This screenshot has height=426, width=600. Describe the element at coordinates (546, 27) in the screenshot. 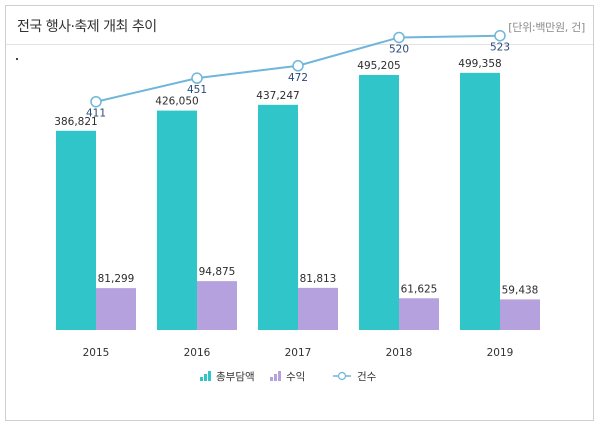

I see `unit-label: [단위:백만원, 건]` at that location.